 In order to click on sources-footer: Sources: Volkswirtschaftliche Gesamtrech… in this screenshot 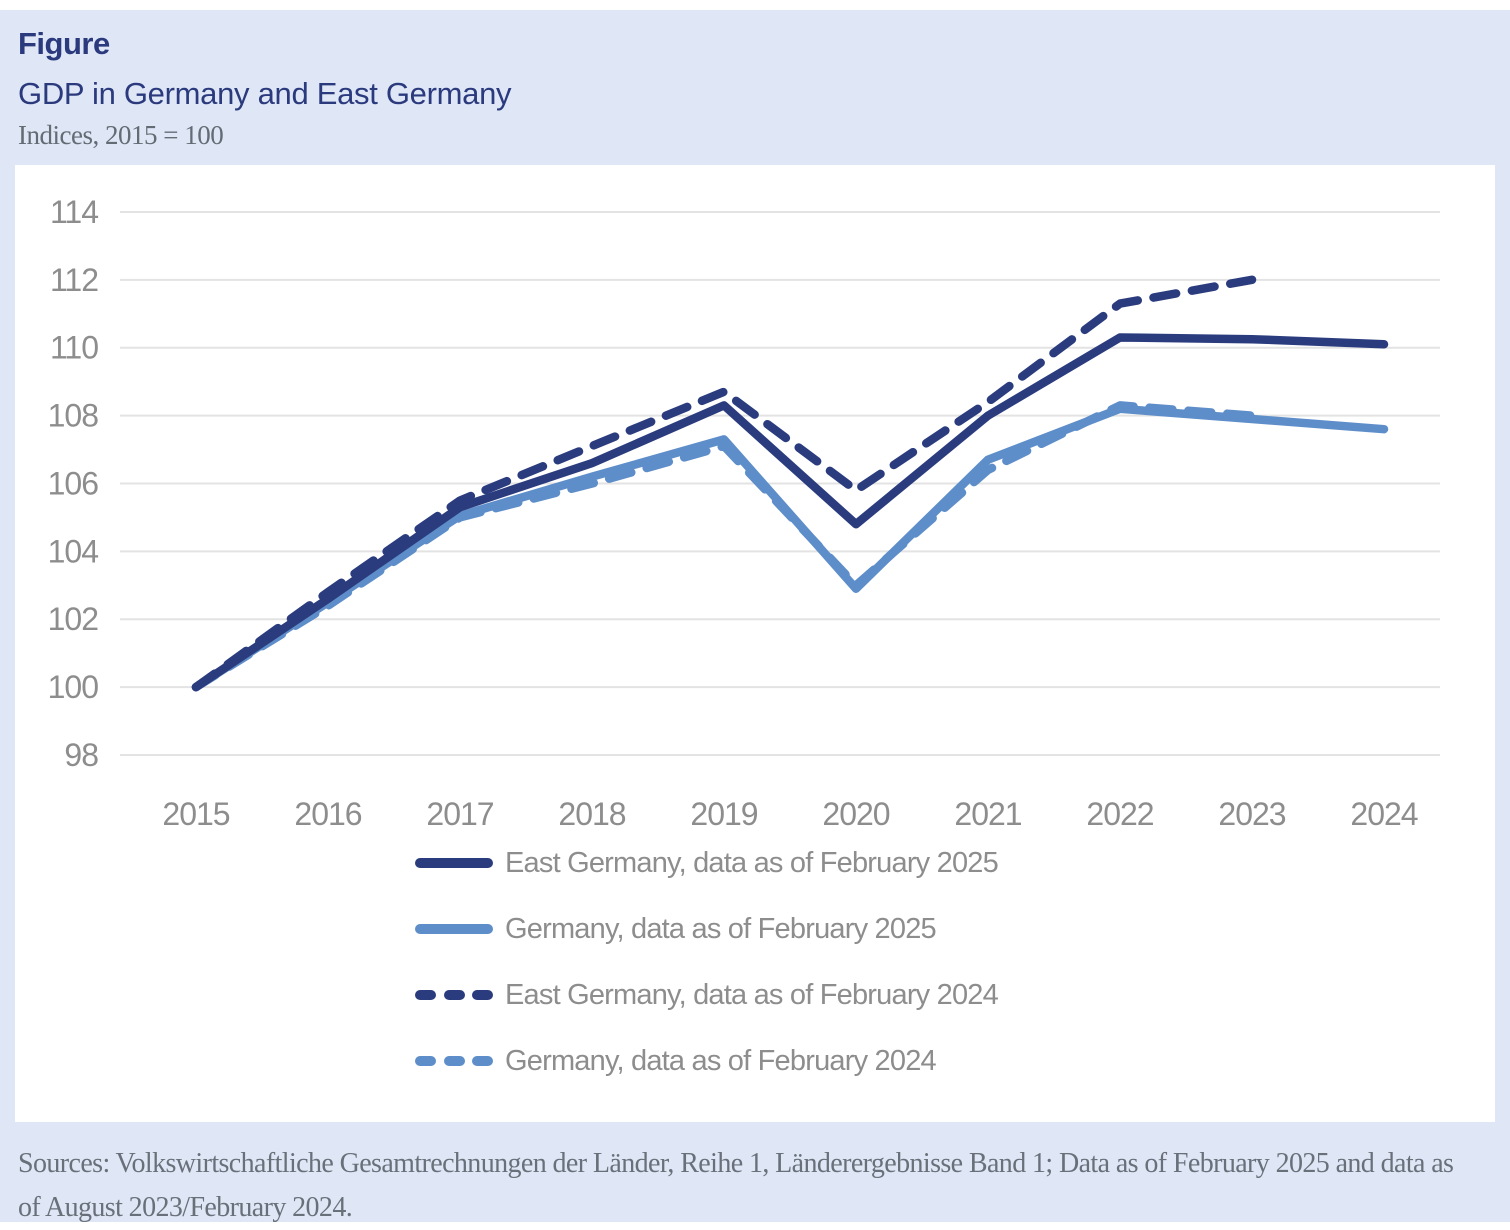, I will do `click(755, 1177)`.